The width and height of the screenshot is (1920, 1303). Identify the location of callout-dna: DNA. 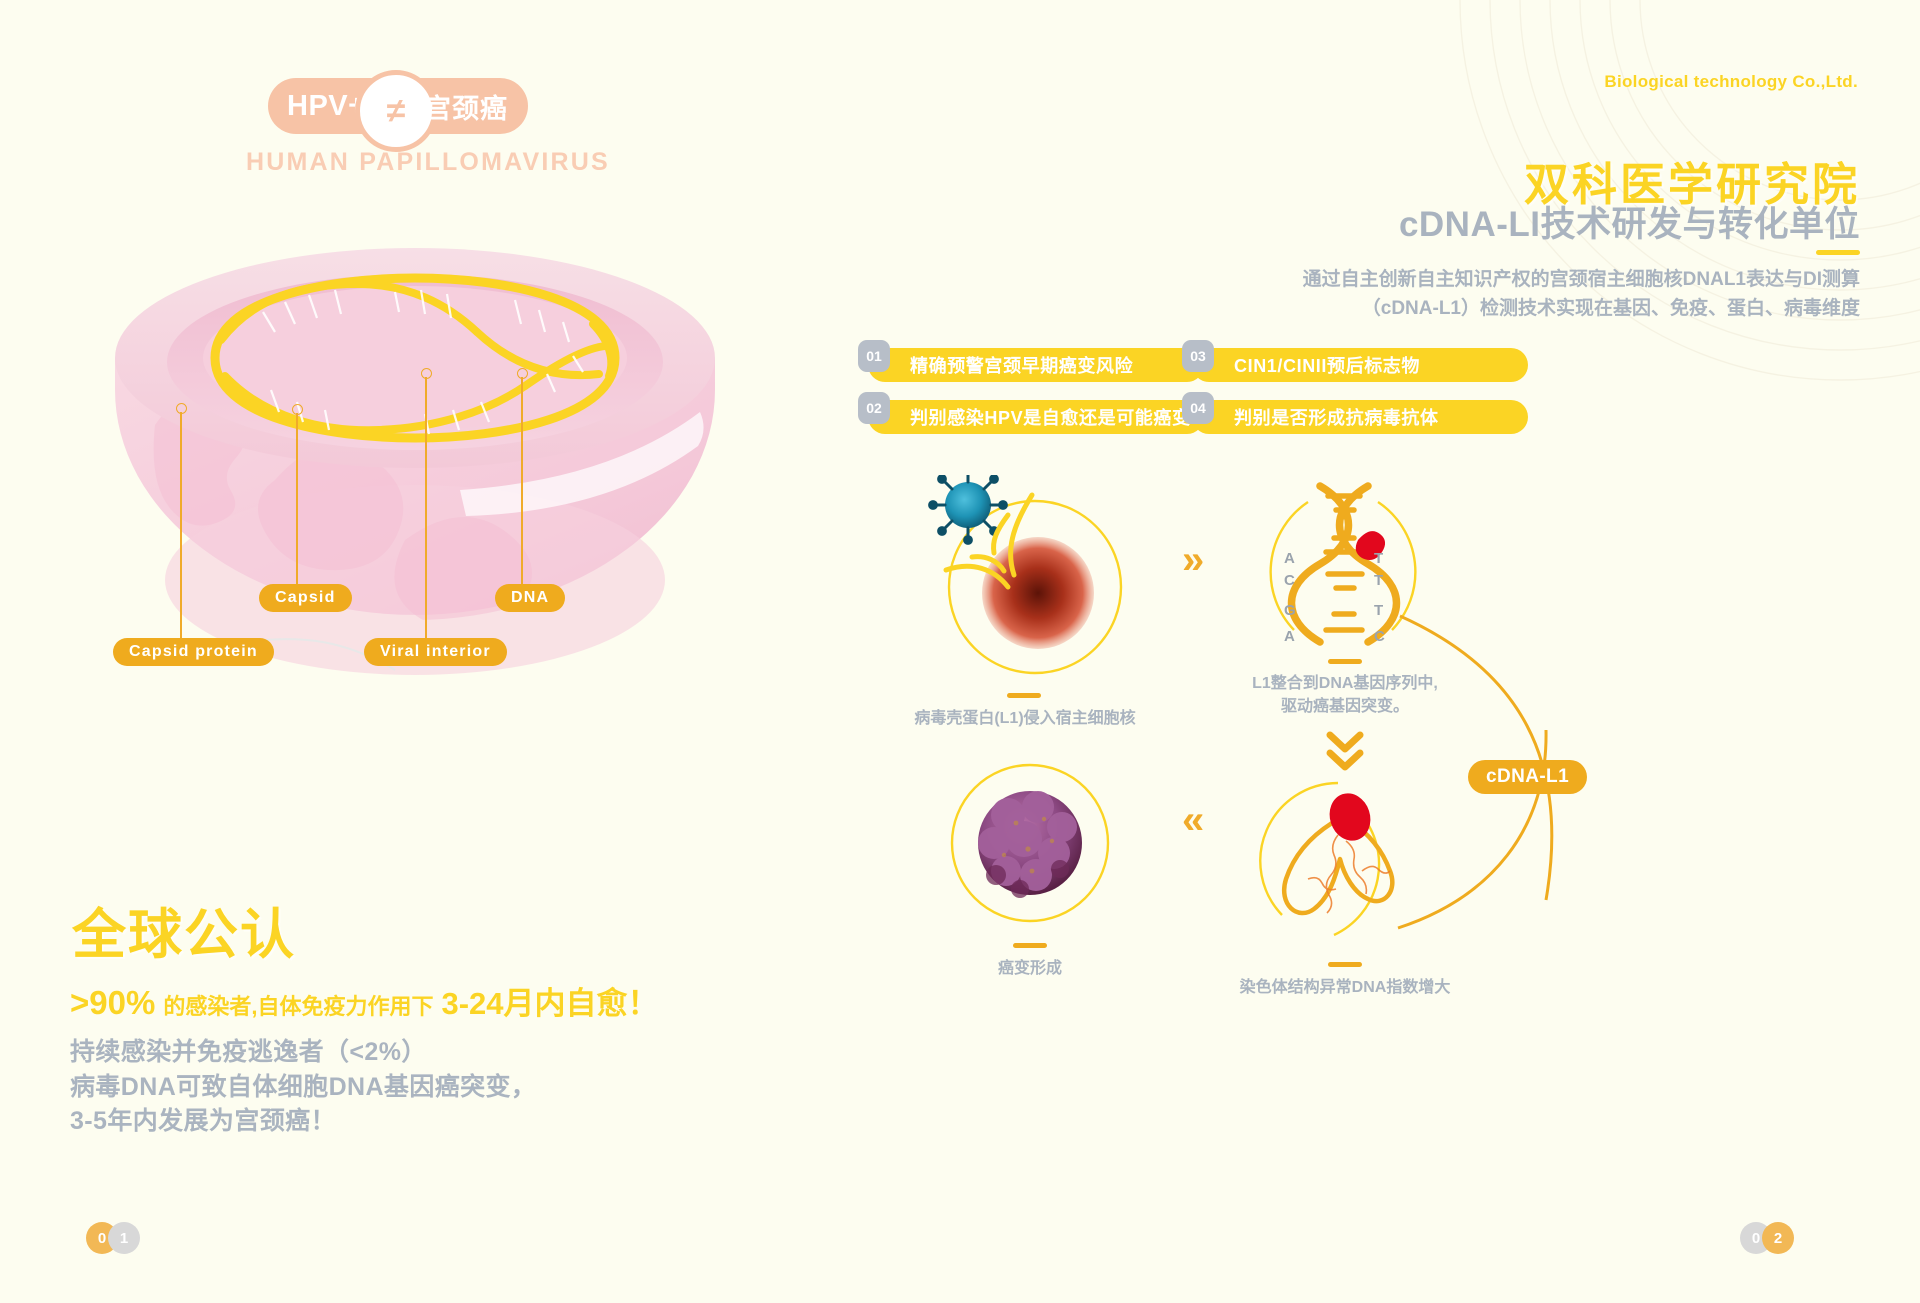
(530, 598).